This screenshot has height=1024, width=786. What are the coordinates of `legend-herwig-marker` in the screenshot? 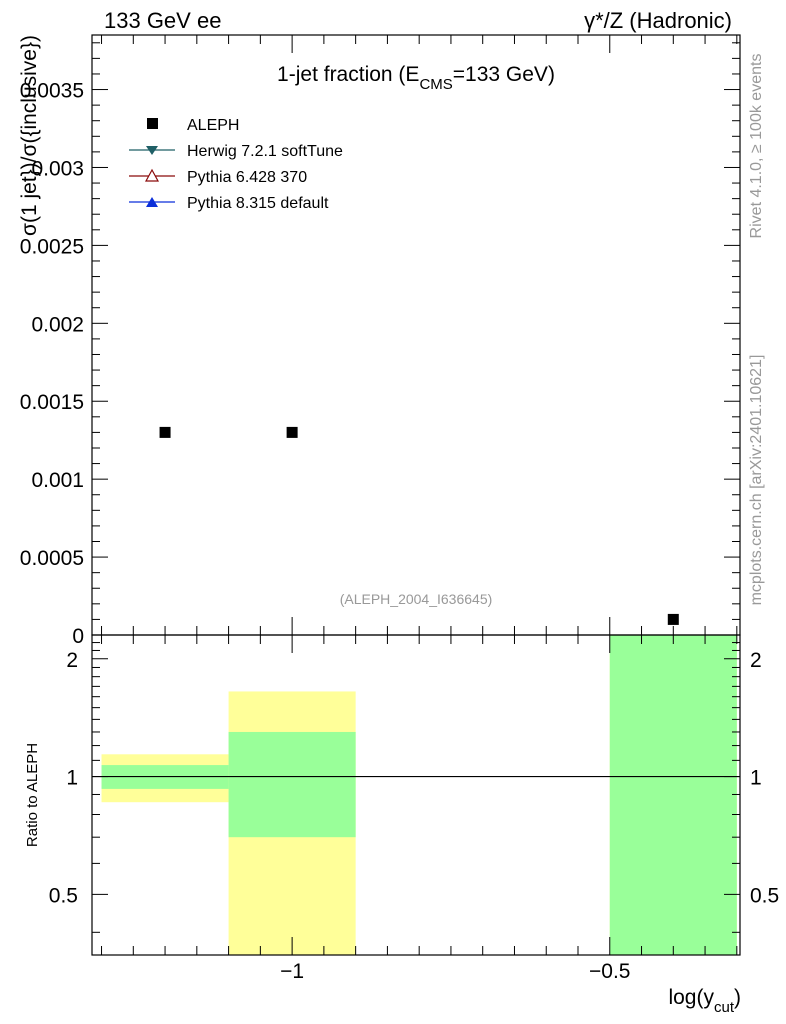 It's located at (152, 150).